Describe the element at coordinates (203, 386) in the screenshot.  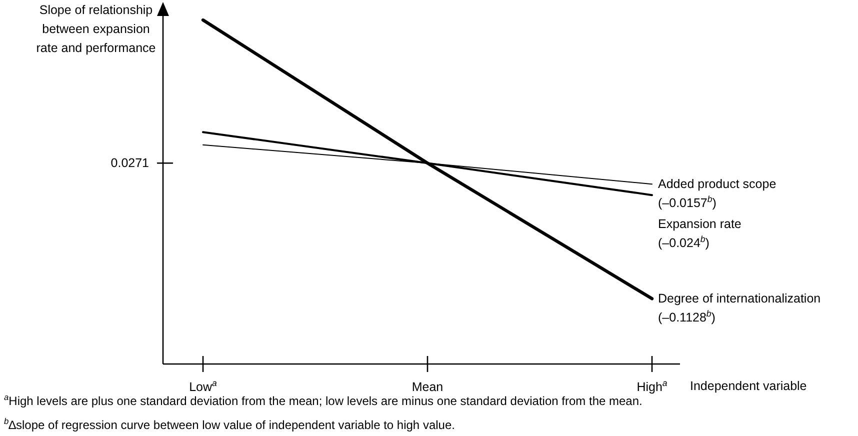
I see `x-tick-label: Low$^{a}$` at that location.